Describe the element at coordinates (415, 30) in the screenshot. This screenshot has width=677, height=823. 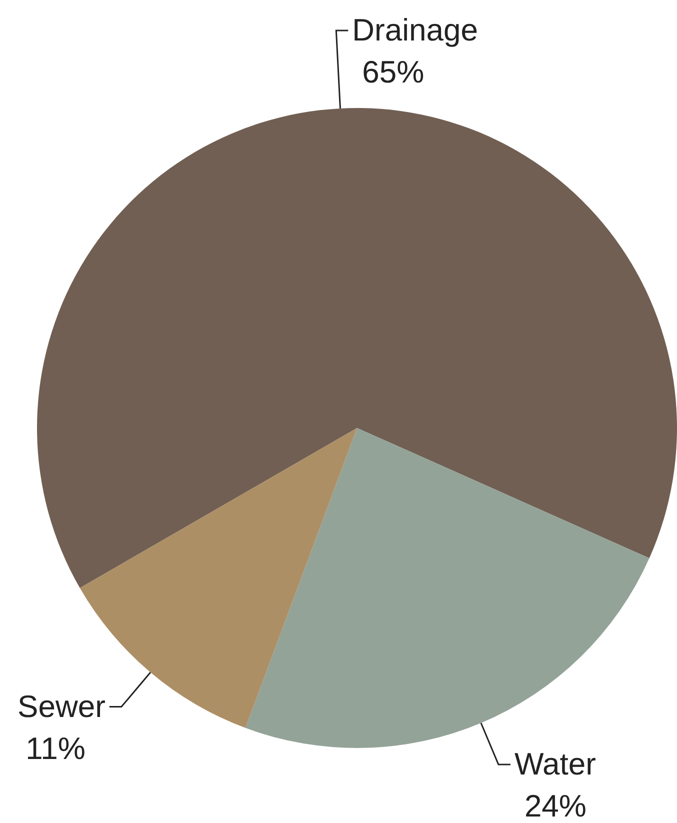
I see `slice-label: Drainage` at that location.